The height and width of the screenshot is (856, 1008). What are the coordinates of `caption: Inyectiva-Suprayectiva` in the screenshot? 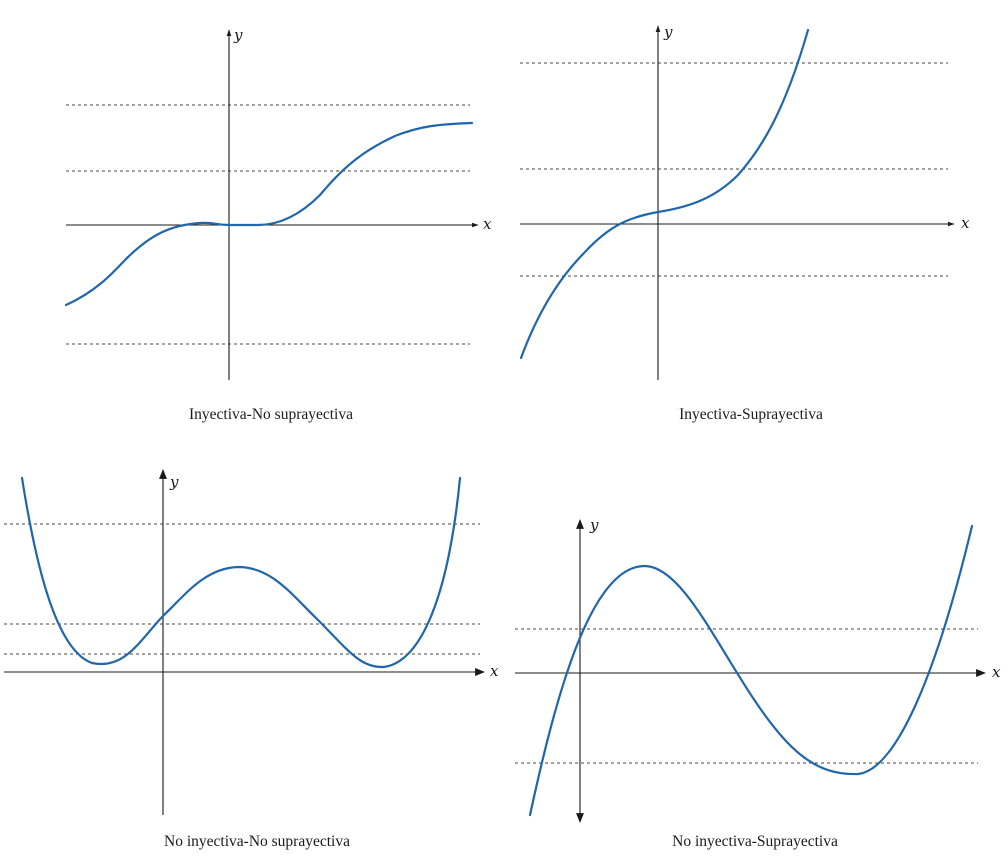 It's located at (751, 414).